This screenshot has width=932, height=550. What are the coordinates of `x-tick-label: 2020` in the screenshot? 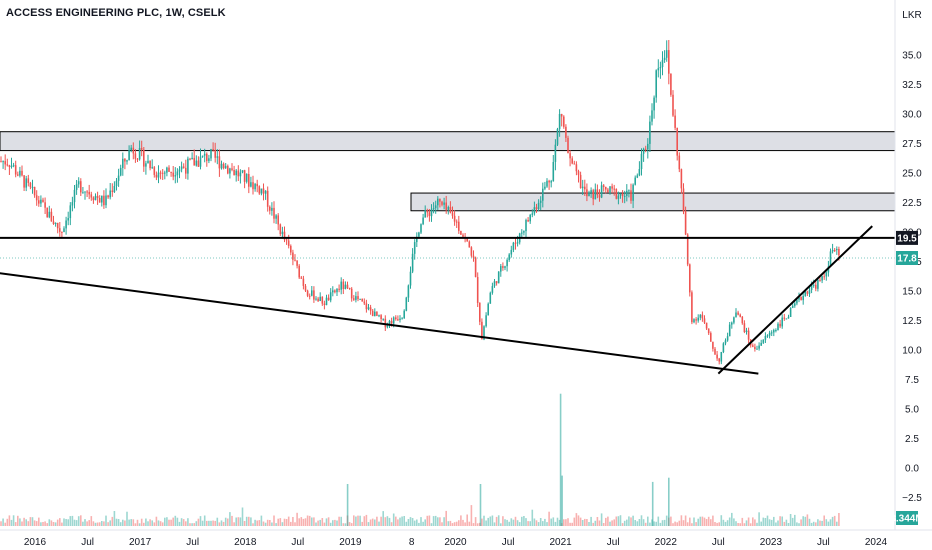 It's located at (455, 542).